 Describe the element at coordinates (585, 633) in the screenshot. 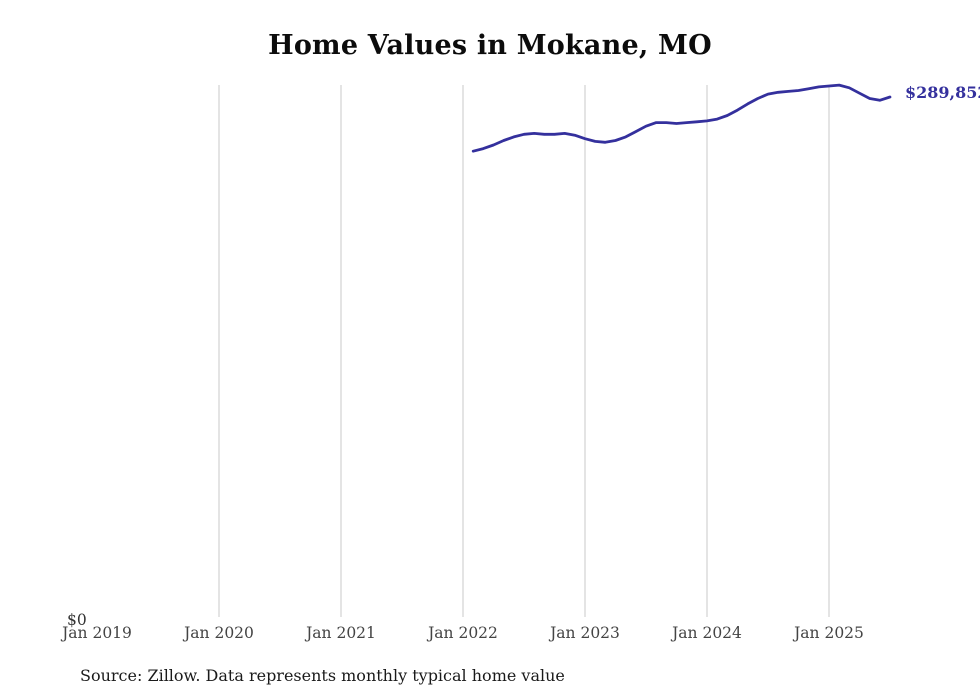

I see `x-tick-label: Jan 2023` at that location.